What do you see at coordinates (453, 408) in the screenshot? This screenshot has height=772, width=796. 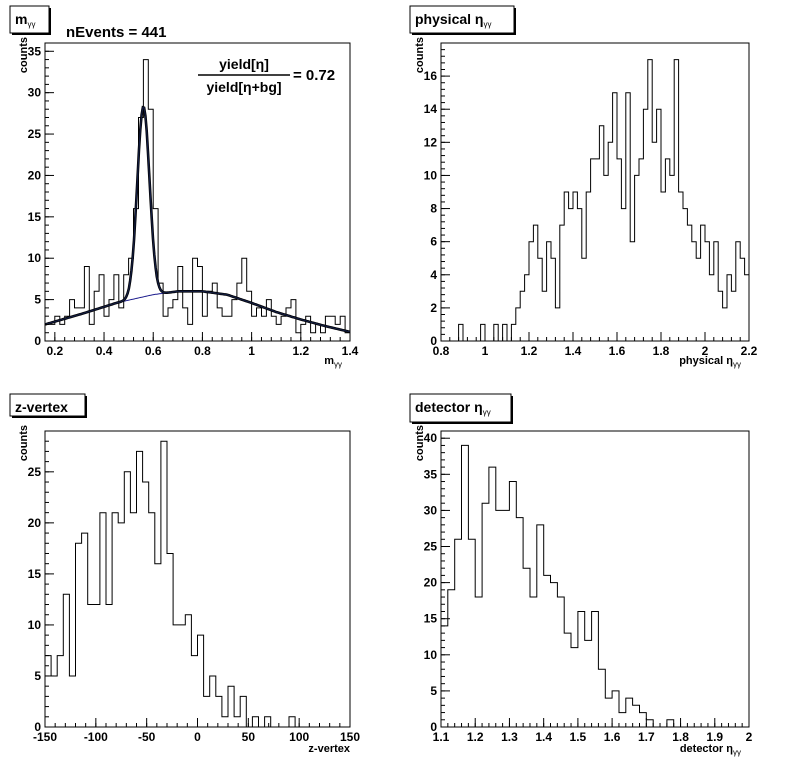 I see `chart-title: detector ηγγ` at bounding box center [453, 408].